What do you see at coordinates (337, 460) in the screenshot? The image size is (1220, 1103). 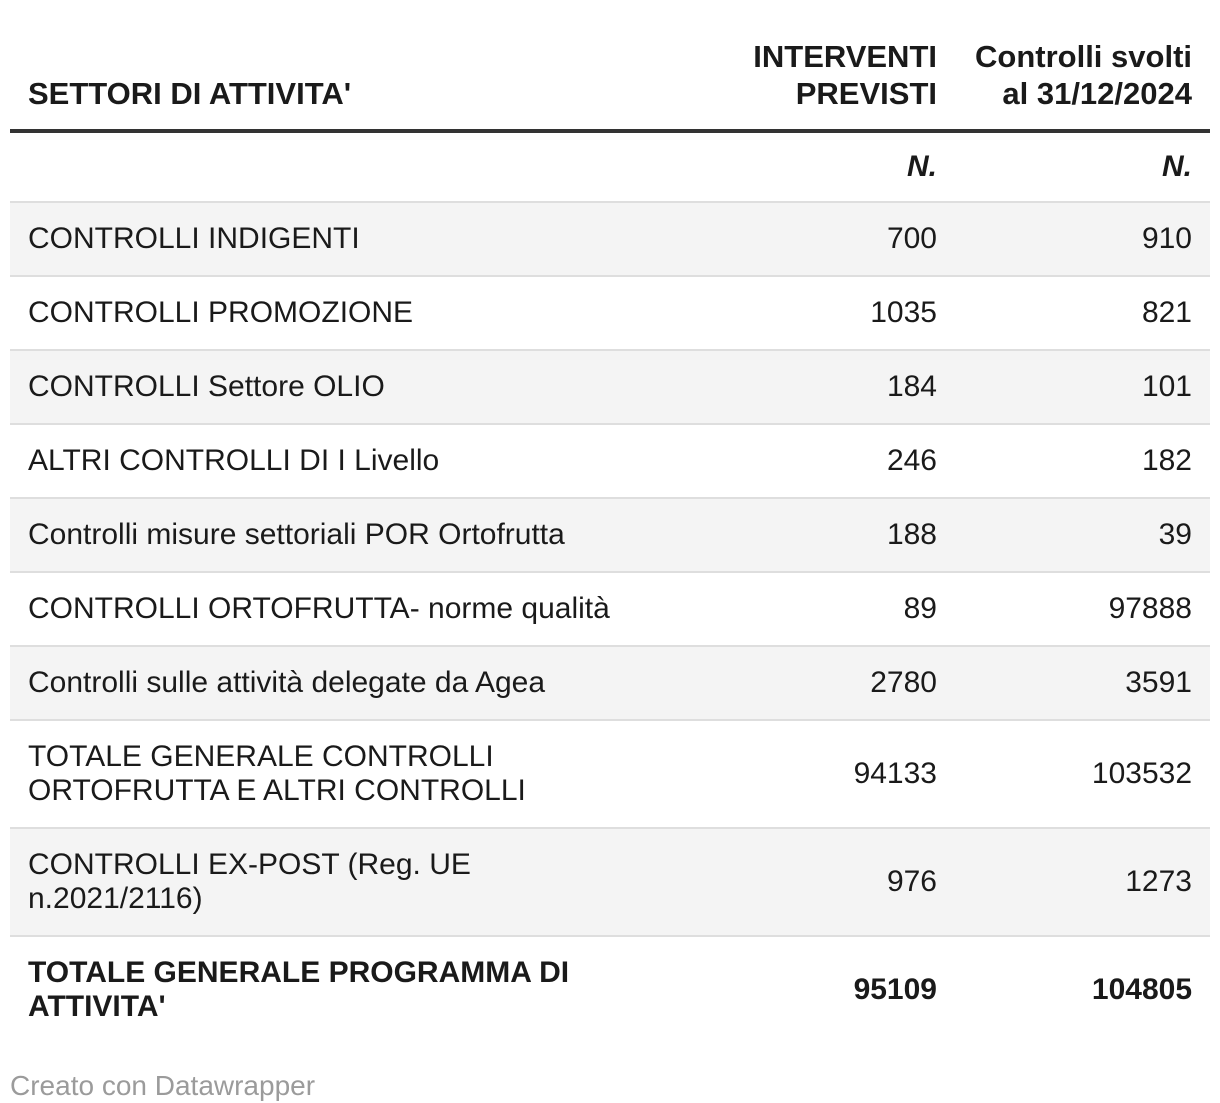 I see `row-label-cell: ALTRI CONTROLLI DI I Livello` at bounding box center [337, 460].